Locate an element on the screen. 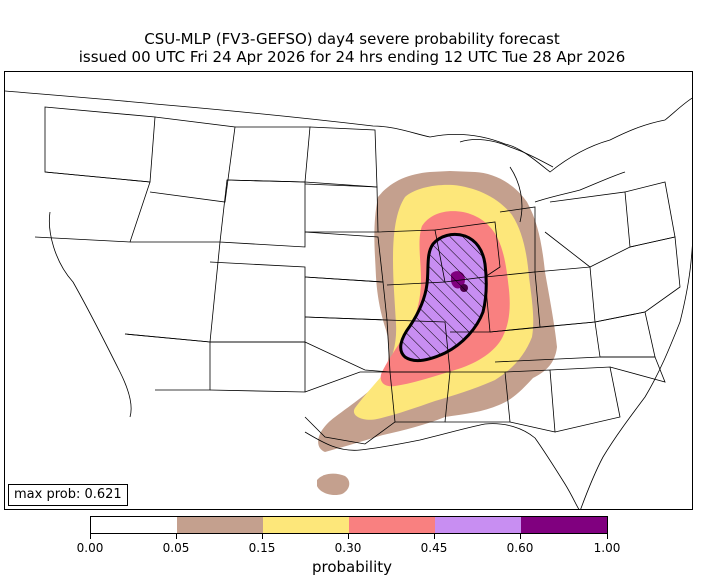 This screenshot has width=704, height=580. pacific-coastline is located at coordinates (90, 314).